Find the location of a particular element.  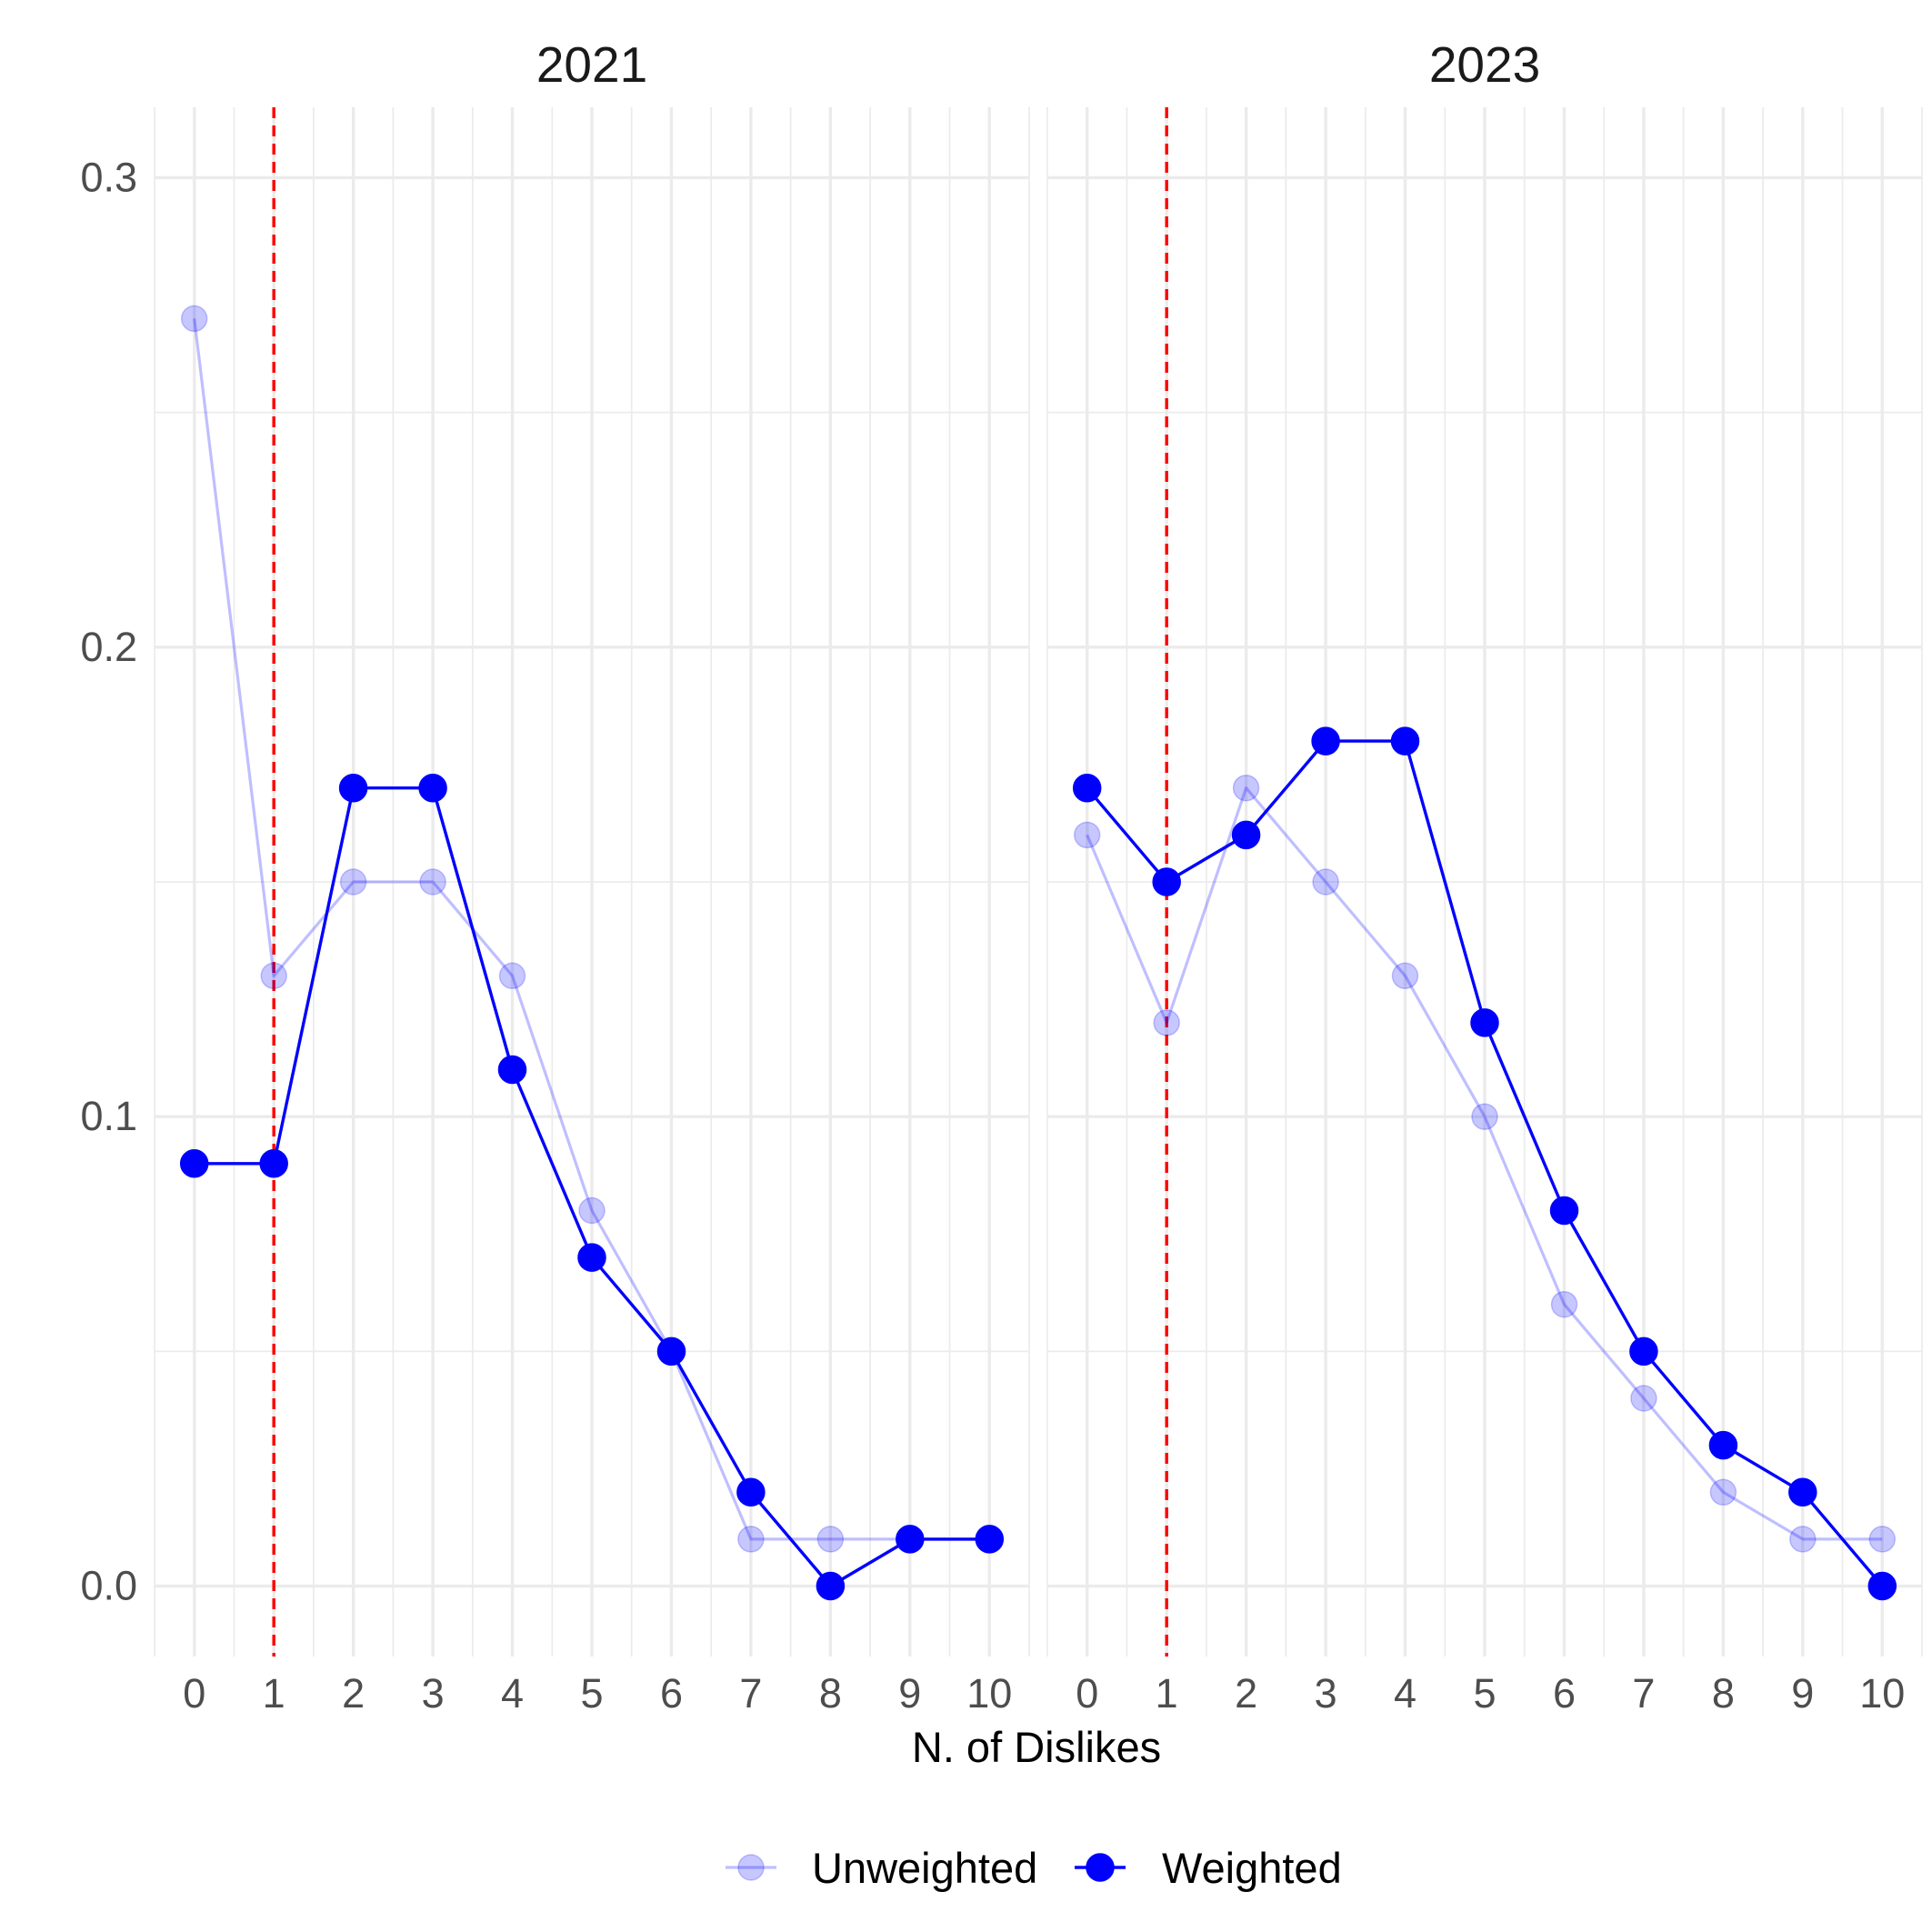

y-tick-label: 0.0 is located at coordinates (108, 1586).